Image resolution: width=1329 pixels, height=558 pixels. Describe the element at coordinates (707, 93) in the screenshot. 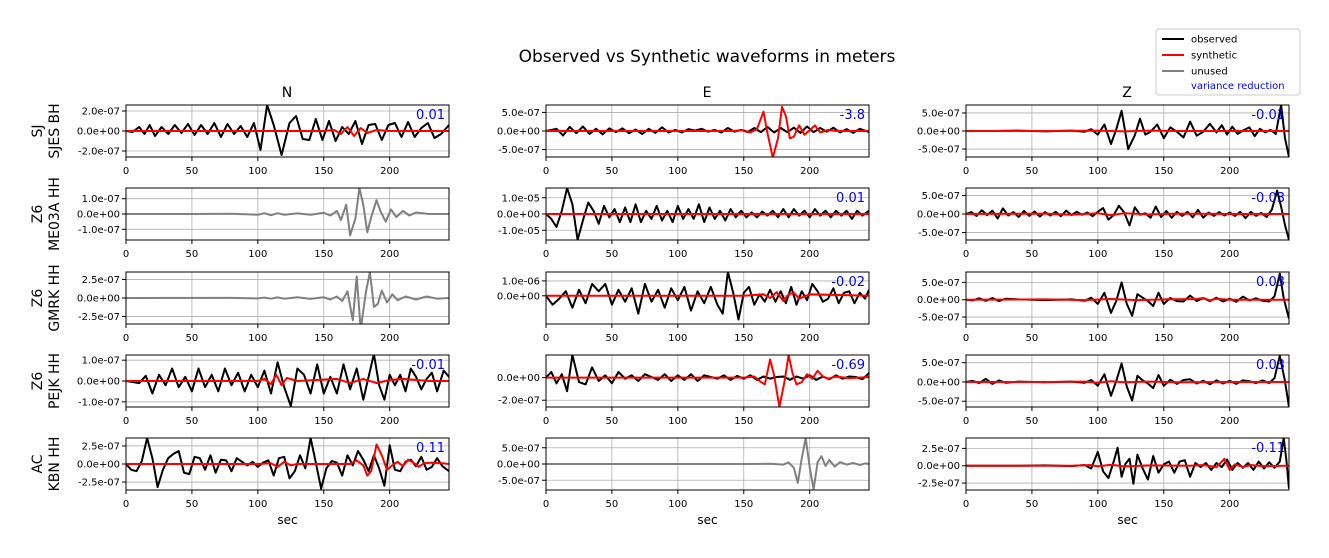

I see `column-title-e: E` at that location.